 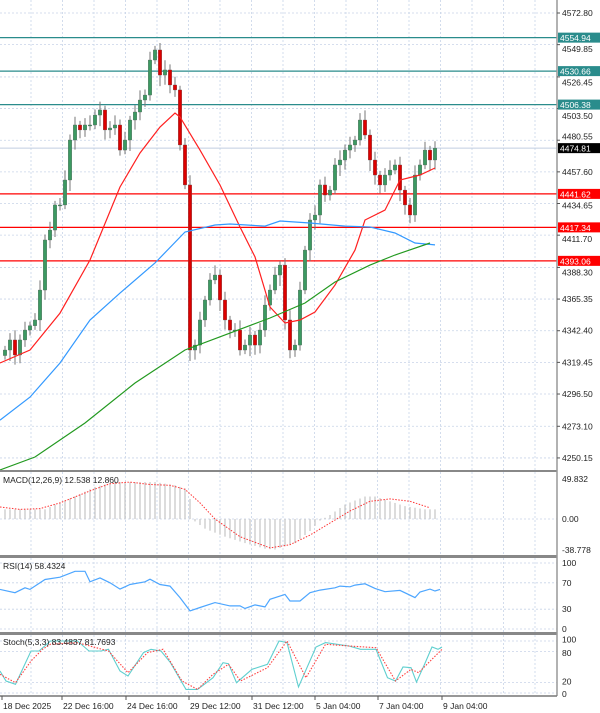 I want to click on indicator-axis-label: 80, so click(x=567, y=653).